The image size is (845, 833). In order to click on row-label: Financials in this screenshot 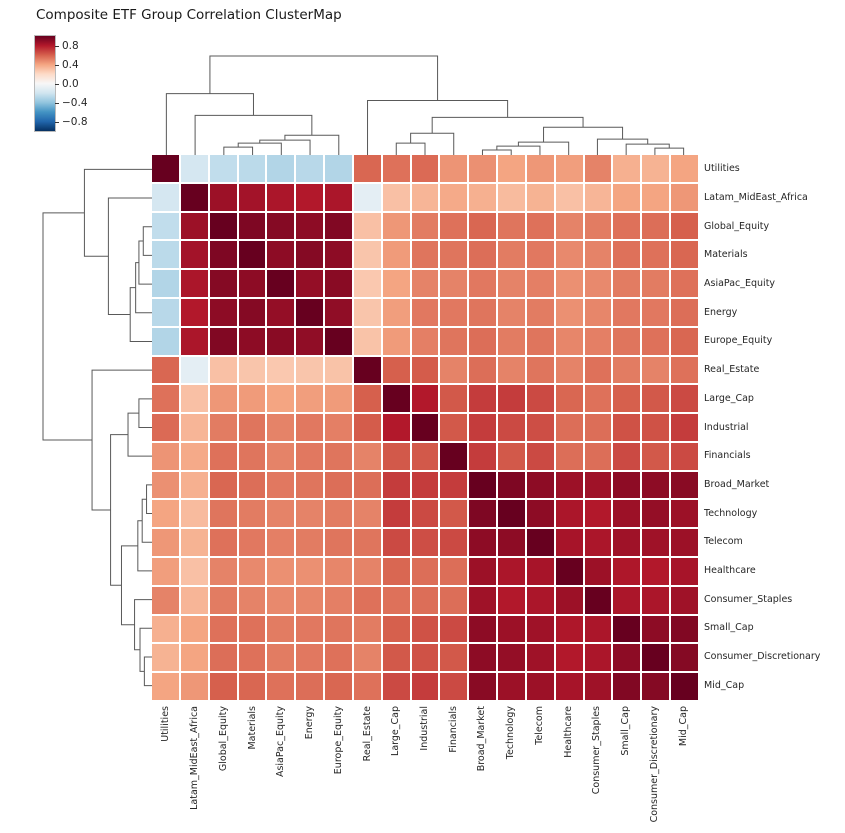, I will do `click(727, 456)`.